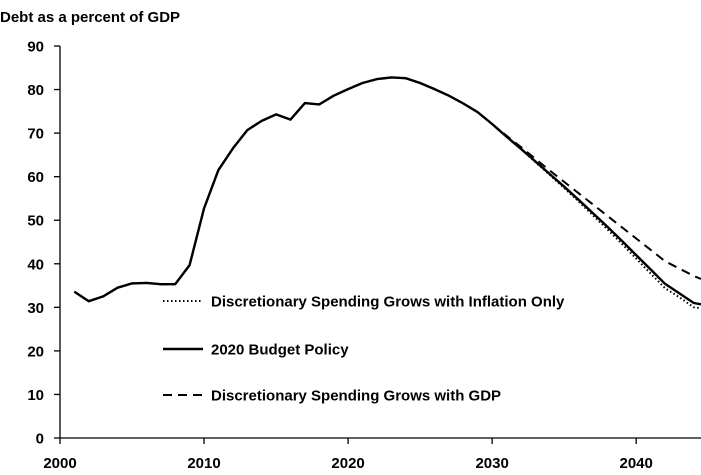 This screenshot has width=701, height=475. Describe the element at coordinates (35, 90) in the screenshot. I see `y-tick-label: 80` at that location.